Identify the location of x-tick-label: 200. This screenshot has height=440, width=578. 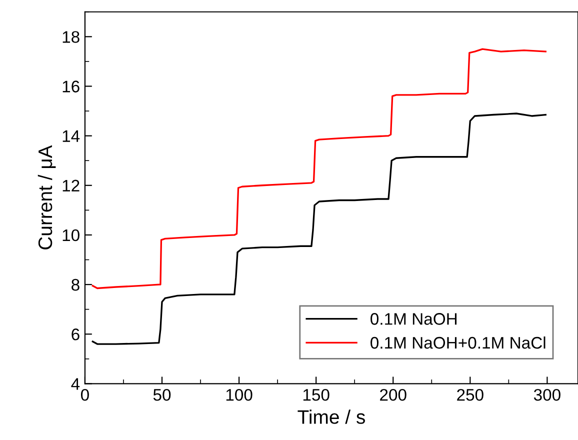
(393, 394).